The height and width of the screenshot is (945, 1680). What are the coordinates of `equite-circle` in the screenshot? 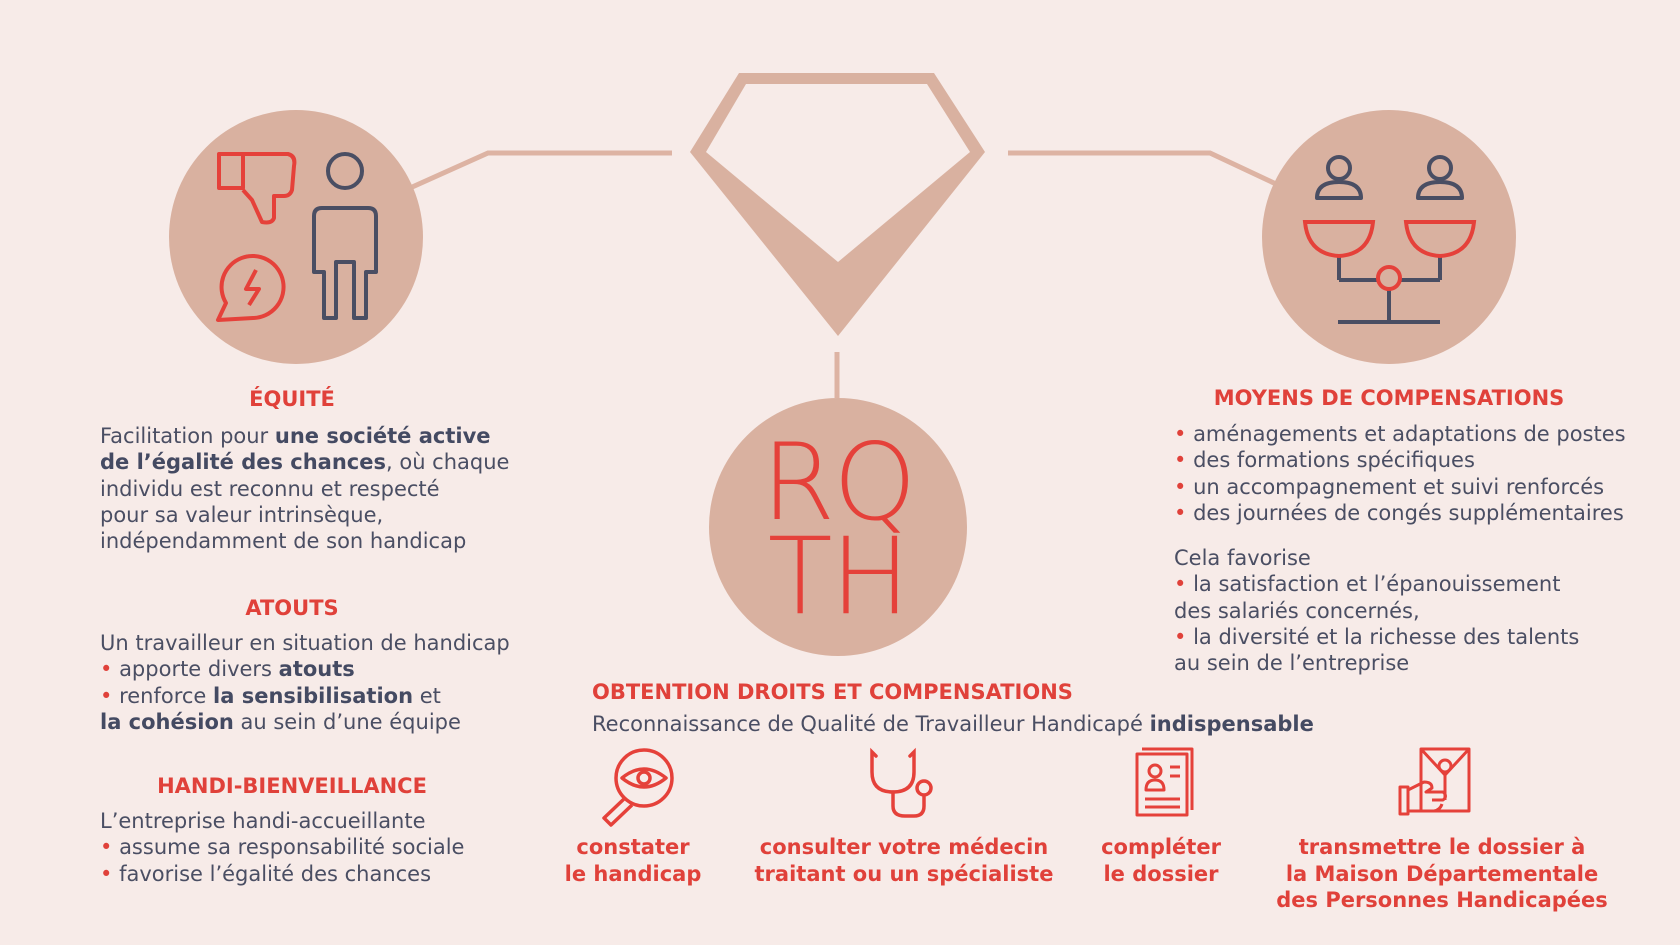 It's located at (296, 237).